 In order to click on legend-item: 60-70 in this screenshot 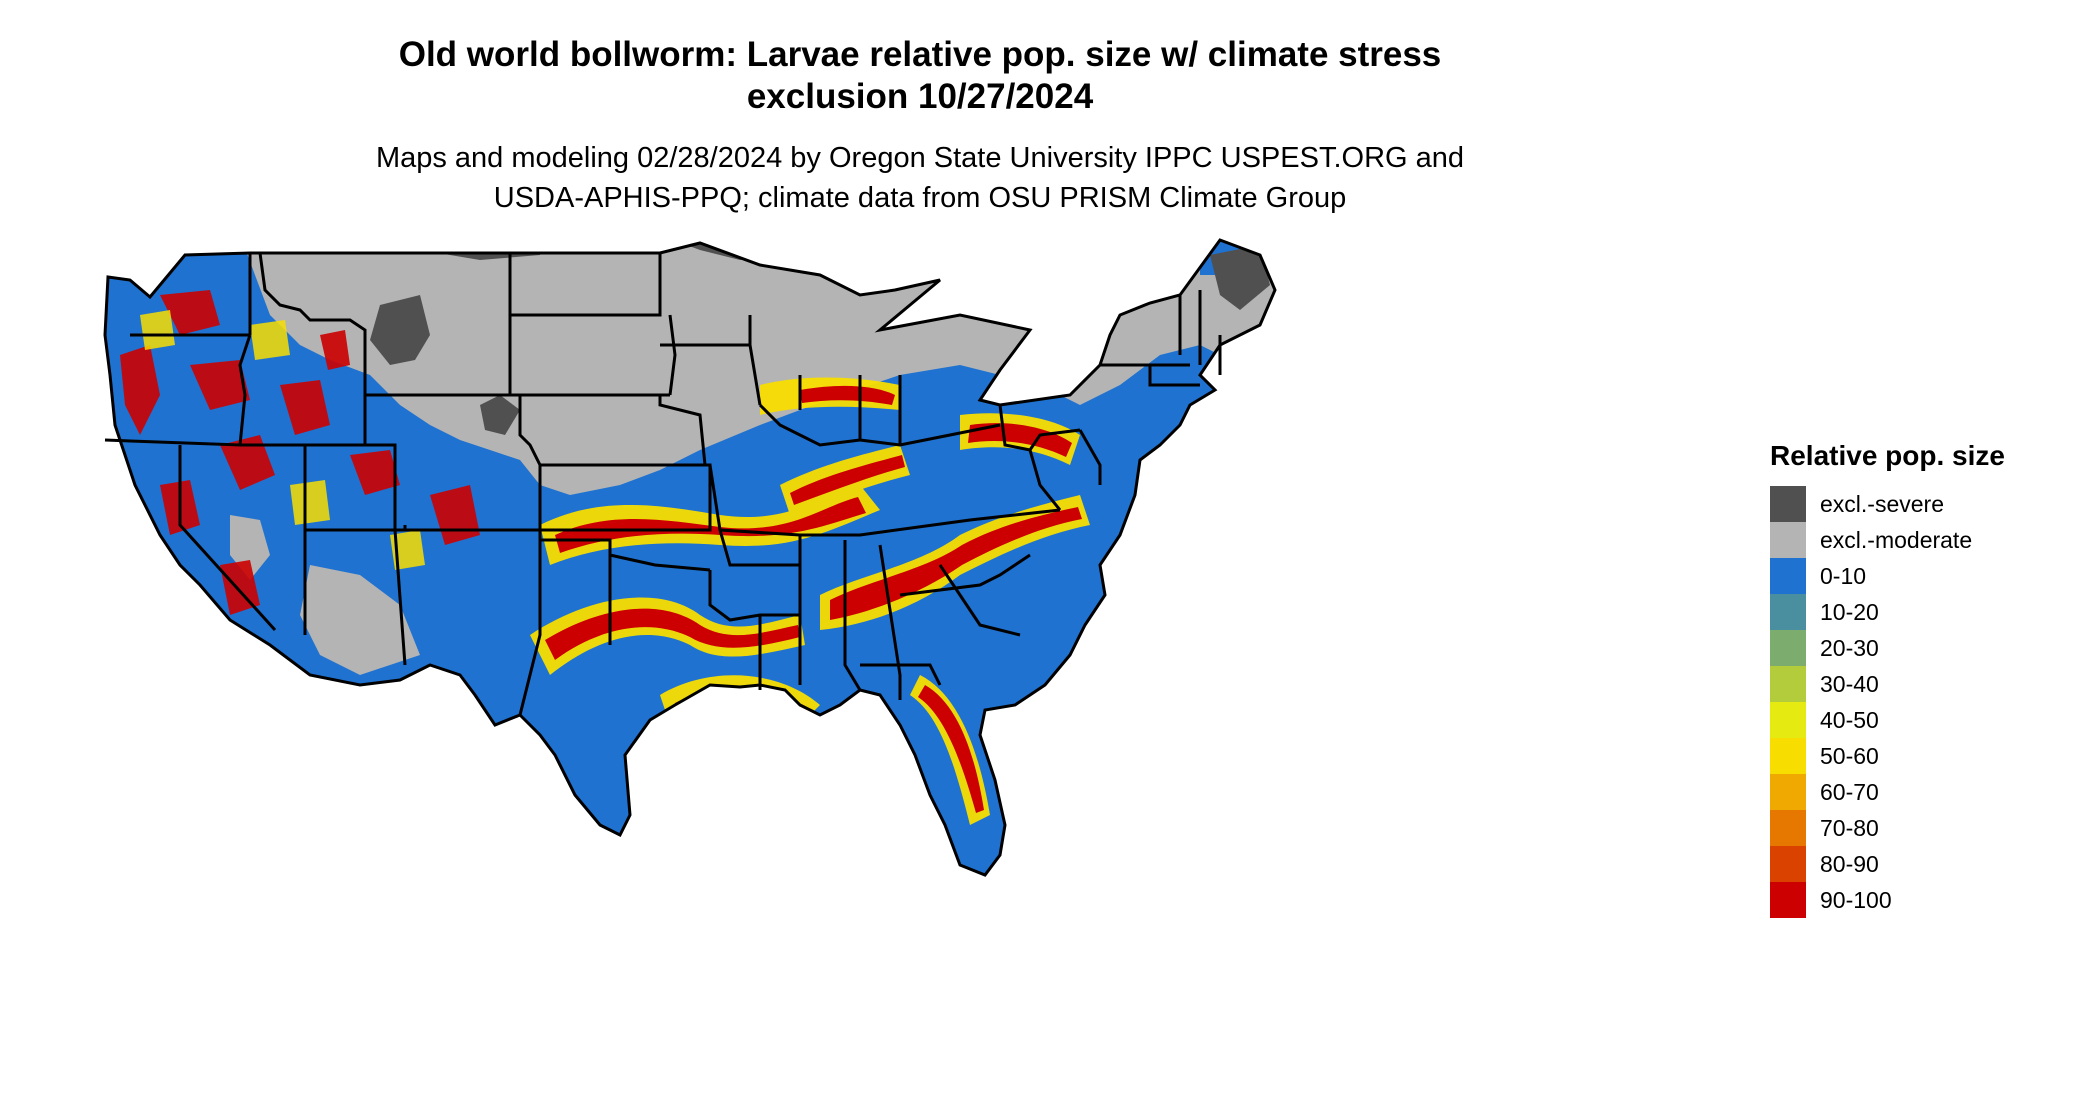, I will do `click(1920, 792)`.